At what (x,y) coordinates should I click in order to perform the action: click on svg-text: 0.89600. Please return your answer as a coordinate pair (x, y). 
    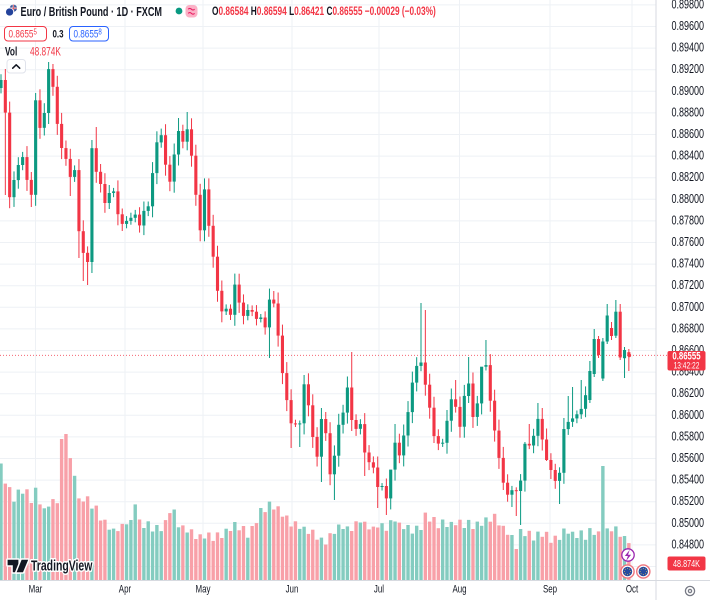
    Looking at the image, I should click on (687, 27).